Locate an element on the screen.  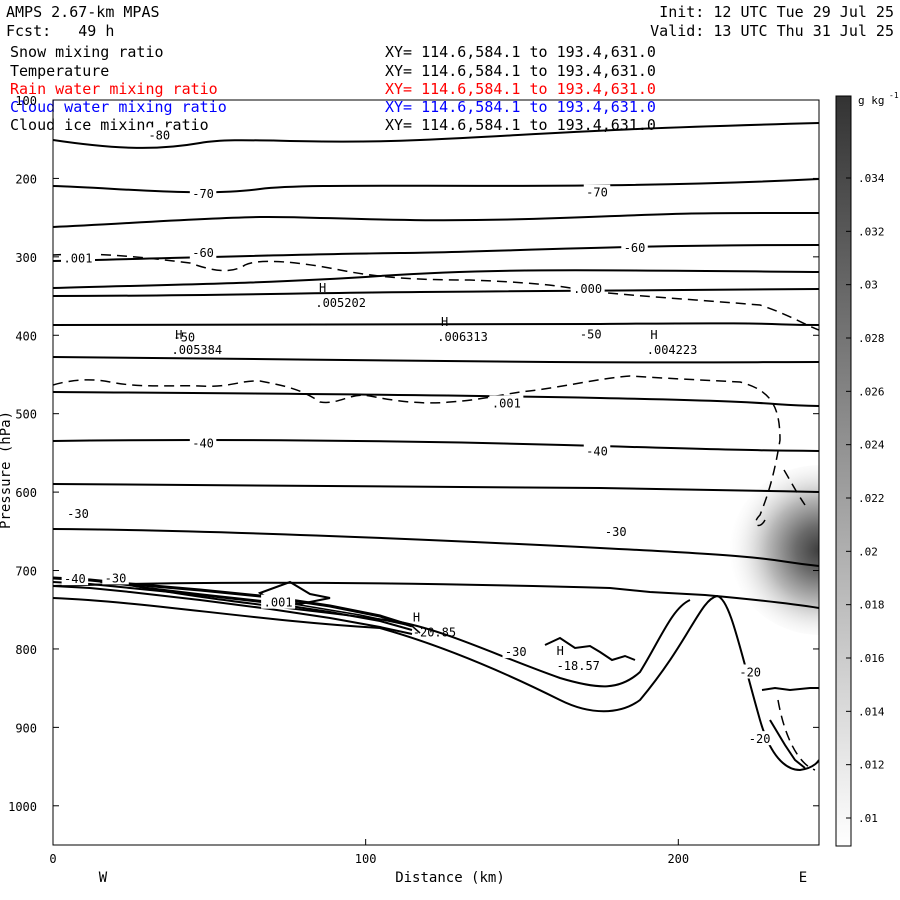
west-label: W is located at coordinates (103, 878).